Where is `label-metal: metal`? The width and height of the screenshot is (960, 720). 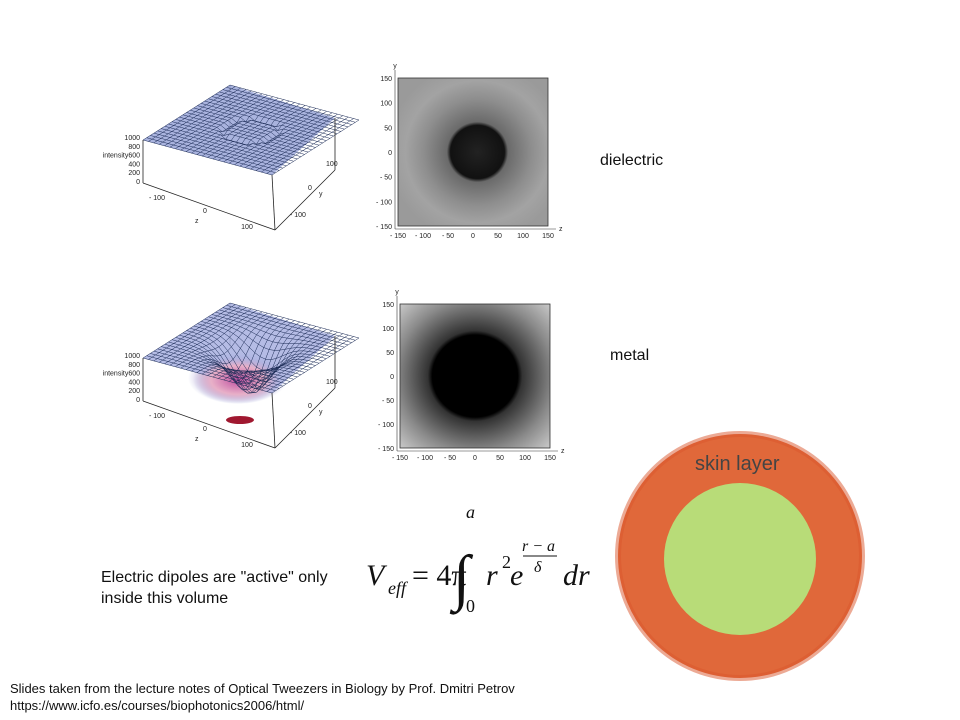 label-metal: metal is located at coordinates (629, 355).